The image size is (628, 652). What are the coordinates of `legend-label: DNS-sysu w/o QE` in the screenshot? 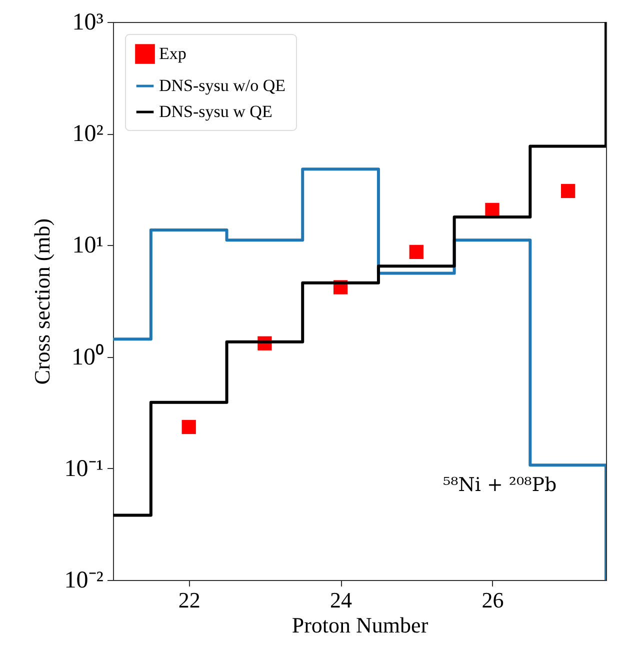 It's located at (222, 85).